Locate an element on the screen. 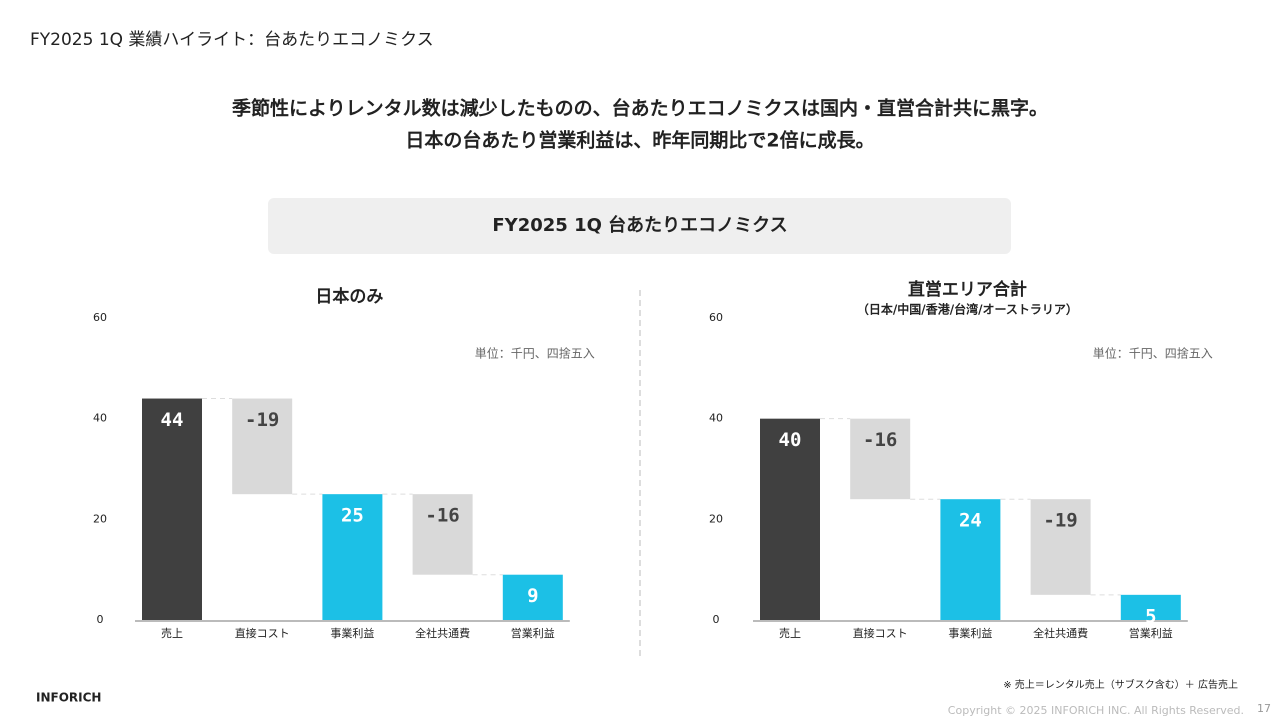 The image size is (1280, 720). chart-subtitle: （日本/中国/香港/台湾/オーストラリア） is located at coordinates (967, 309).